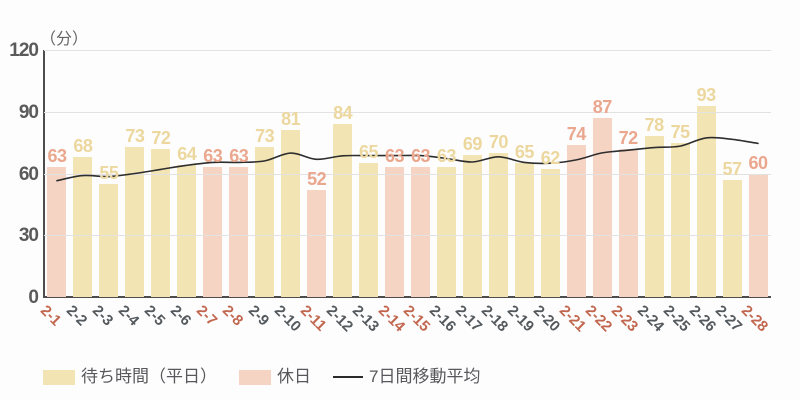  Describe the element at coordinates (59, 377) in the screenshot. I see `weekday-swatch-icon` at that location.